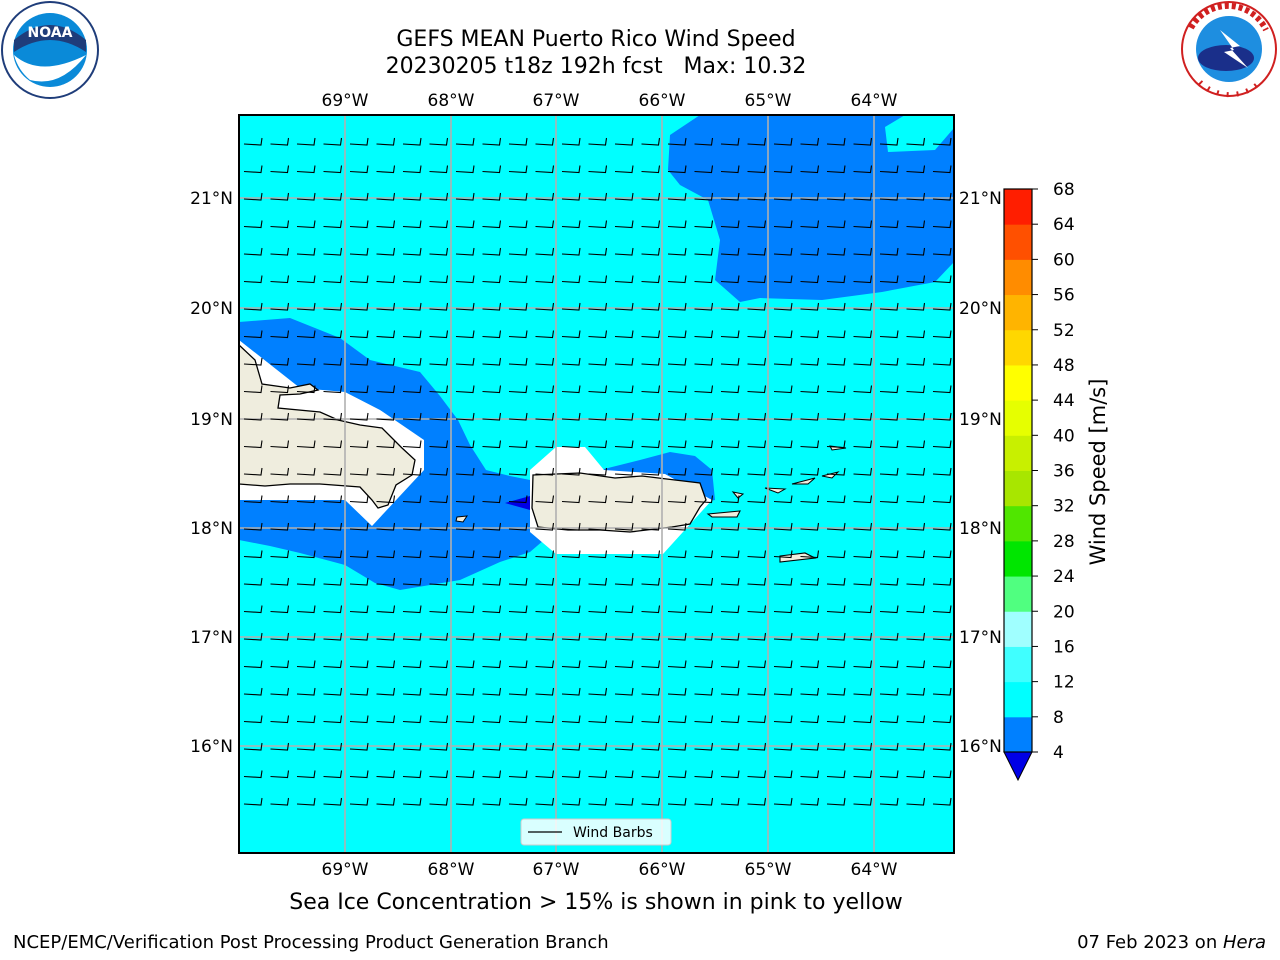  What do you see at coordinates (1064, 331) in the screenshot?
I see `colorbar-tick-label: 52` at bounding box center [1064, 331].